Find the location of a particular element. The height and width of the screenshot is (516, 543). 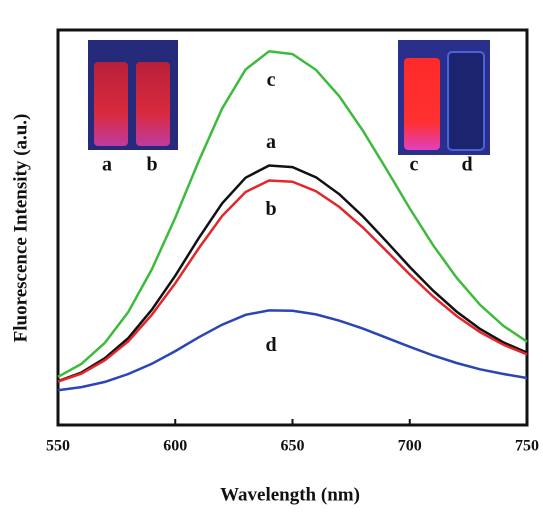

y-axis-label: Fluorescence Intensity (a.u.) is located at coordinates (20, 228).